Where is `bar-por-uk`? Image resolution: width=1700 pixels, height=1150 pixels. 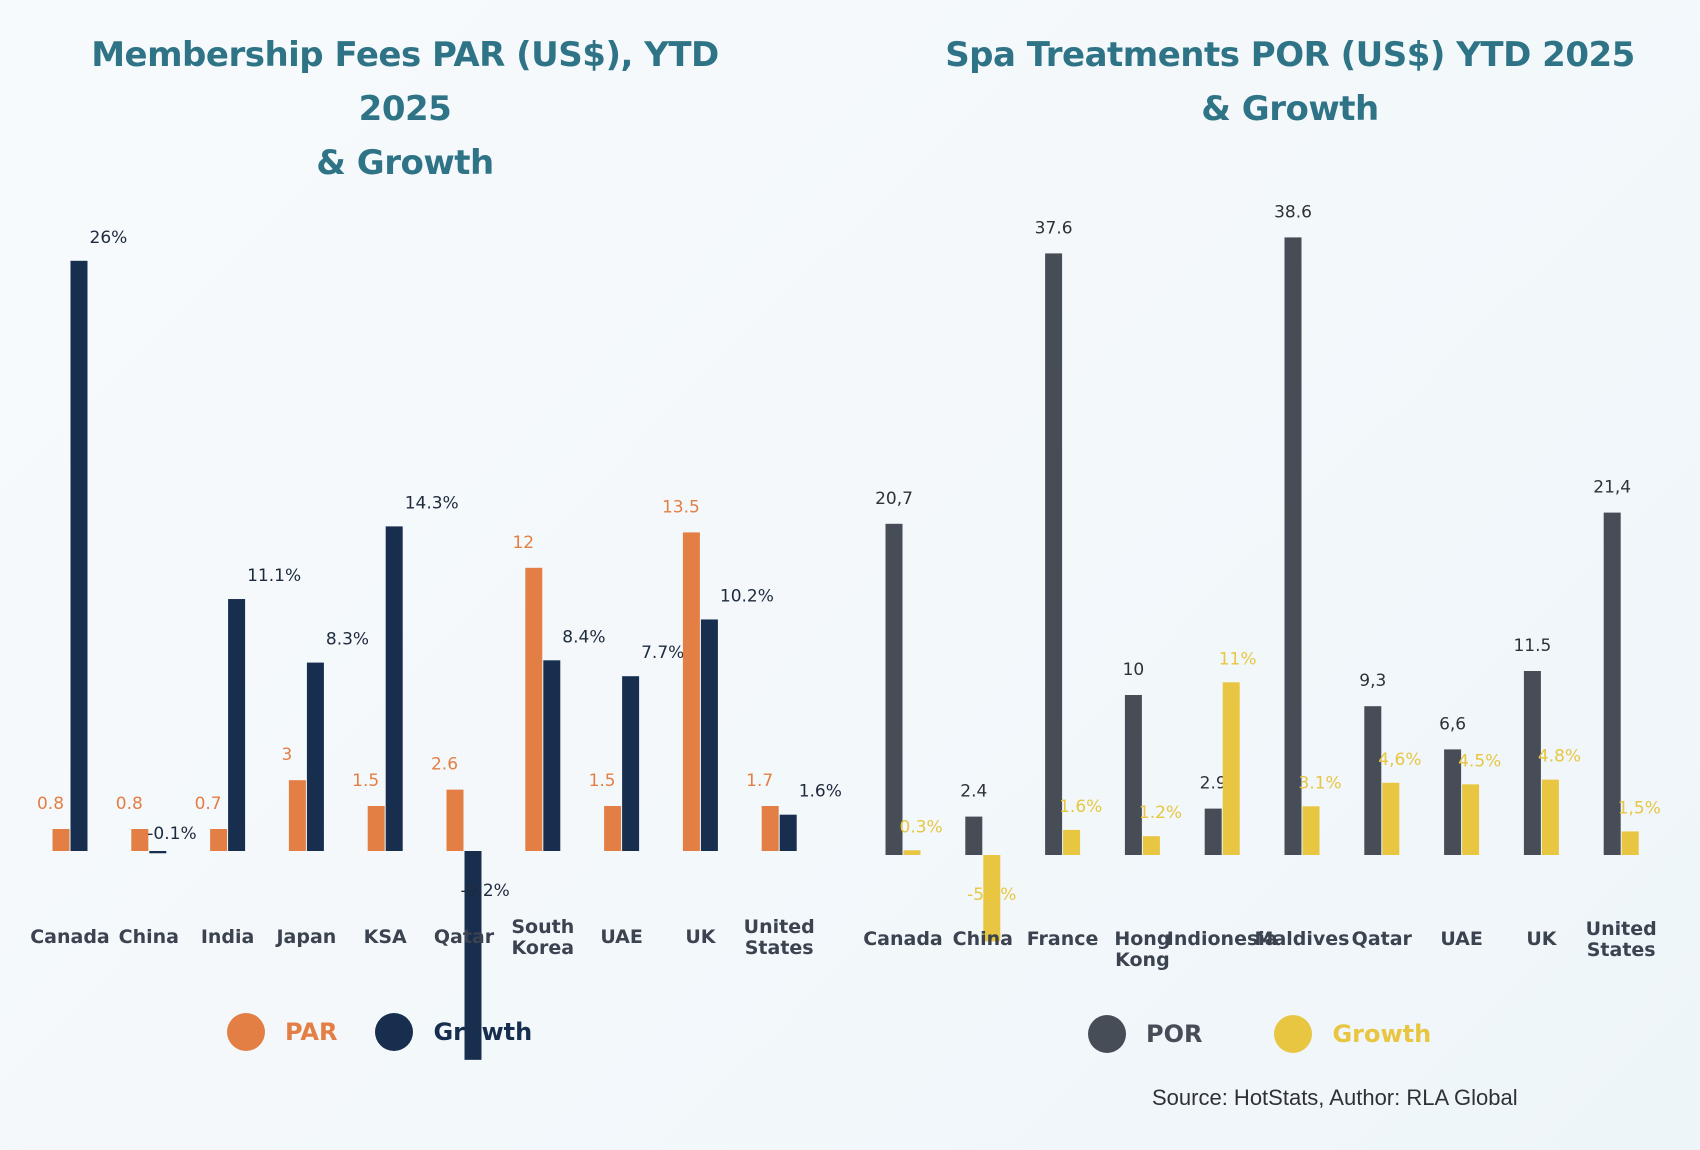 bar-por-uk is located at coordinates (1532, 763).